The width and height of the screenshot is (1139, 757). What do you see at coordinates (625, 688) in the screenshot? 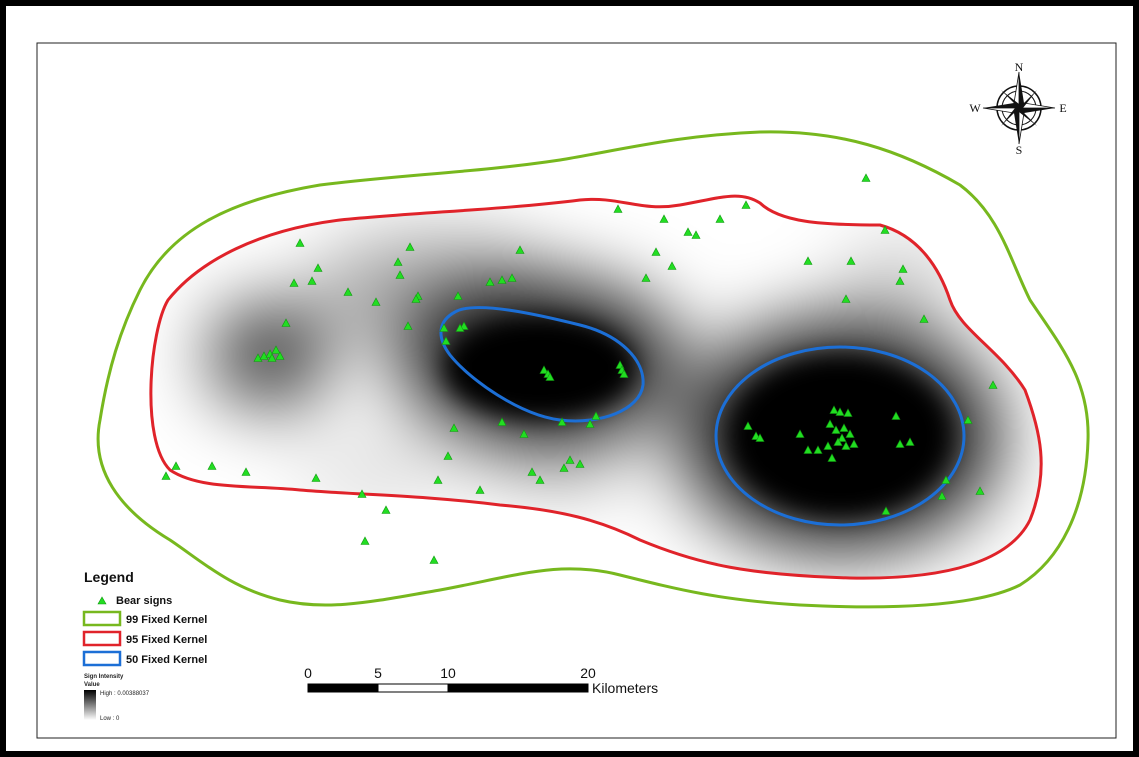
I see `scale-unit: Kilometers` at bounding box center [625, 688].